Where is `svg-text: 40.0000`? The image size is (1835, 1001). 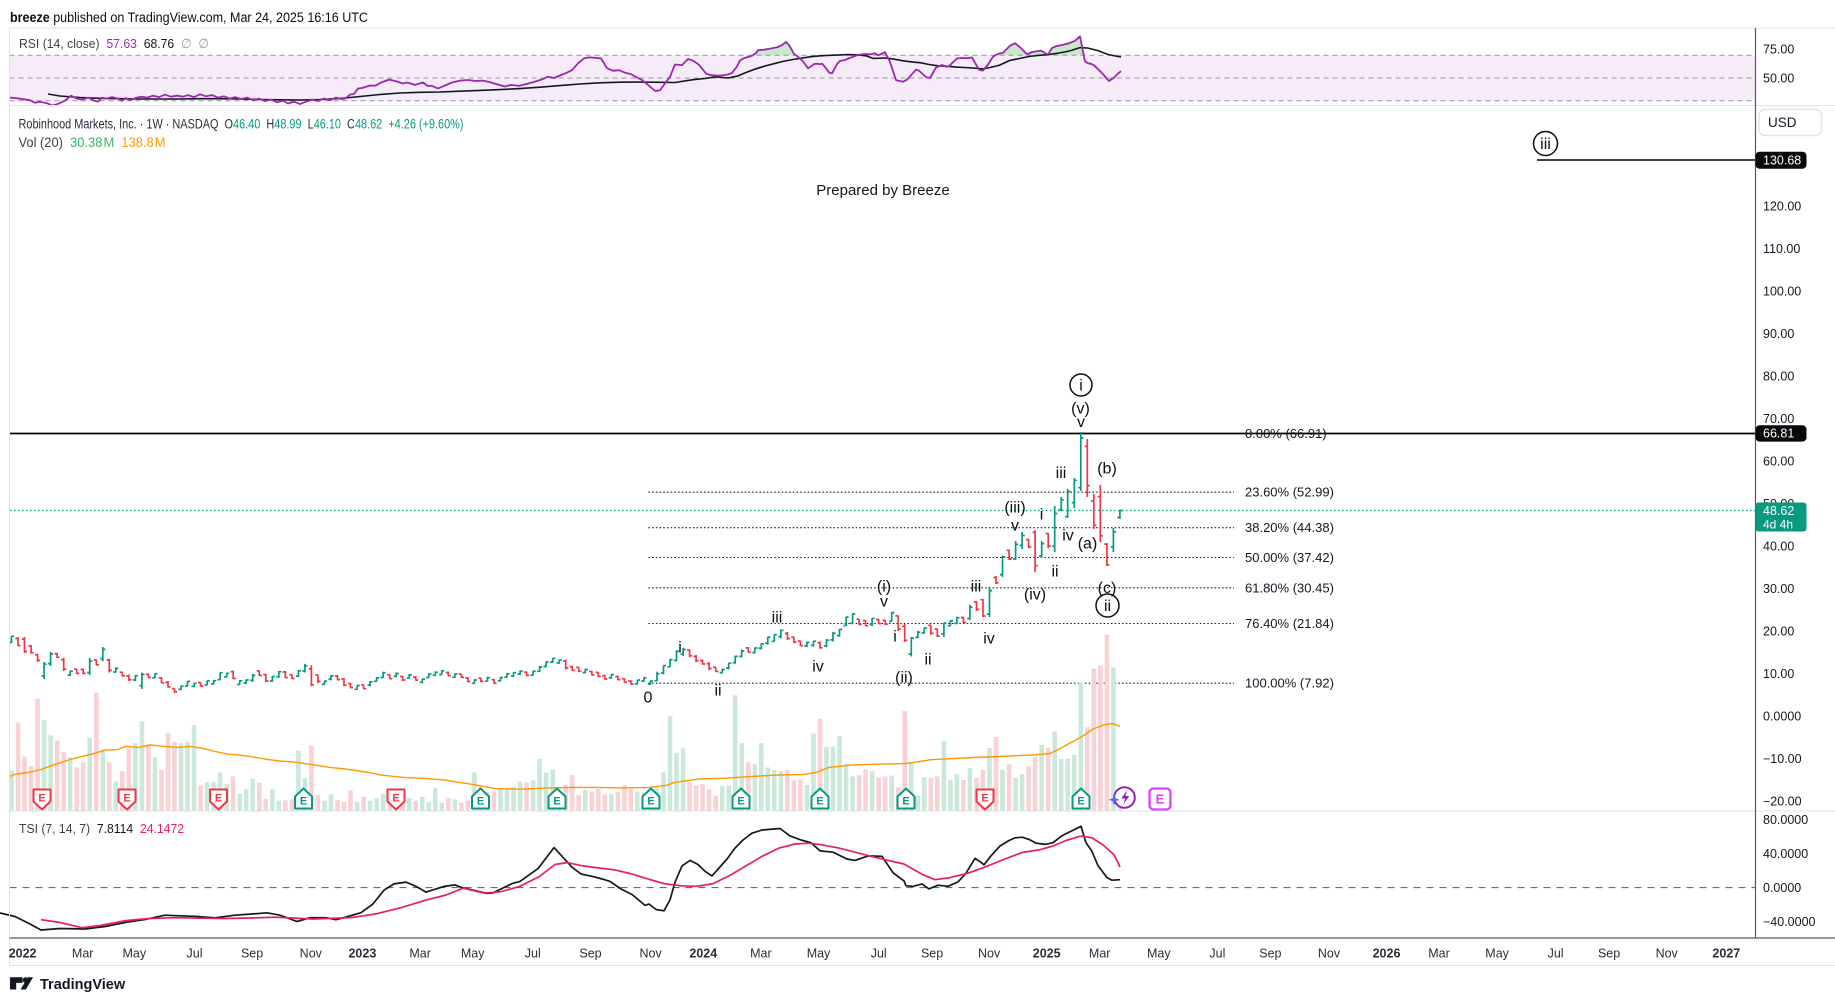
svg-text: 40.0000 is located at coordinates (1785, 854).